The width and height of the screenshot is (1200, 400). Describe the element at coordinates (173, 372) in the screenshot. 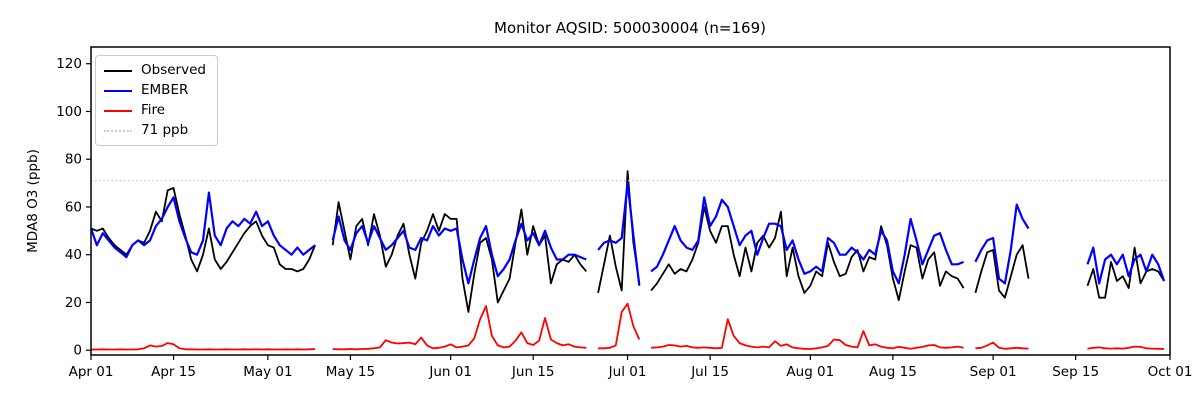

I see `x-tick-label: Apr 15` at that location.